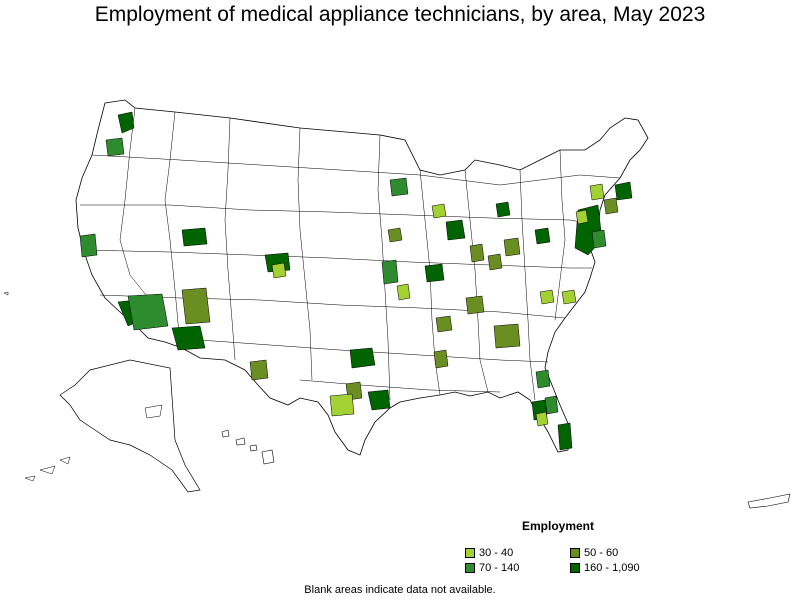 Image resolution: width=800 pixels, height=600 pixels. What do you see at coordinates (503, 209) in the screenshot?
I see `area-detroit` at bounding box center [503, 209].